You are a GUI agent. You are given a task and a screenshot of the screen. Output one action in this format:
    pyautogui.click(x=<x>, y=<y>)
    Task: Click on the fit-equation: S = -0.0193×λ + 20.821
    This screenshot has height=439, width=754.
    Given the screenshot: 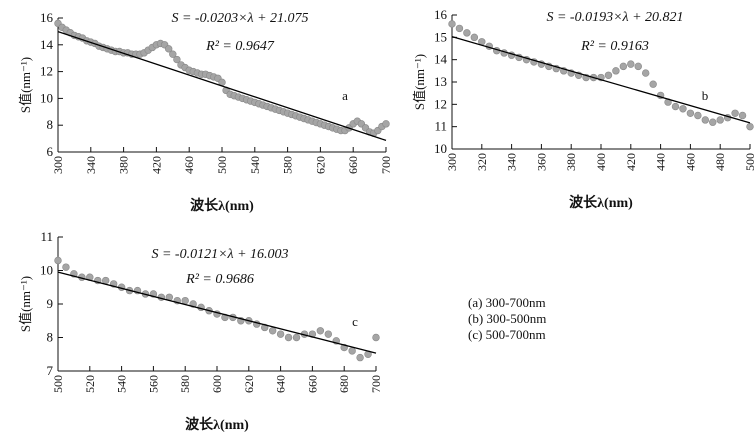 What is the action you would take?
    pyautogui.click(x=614, y=17)
    